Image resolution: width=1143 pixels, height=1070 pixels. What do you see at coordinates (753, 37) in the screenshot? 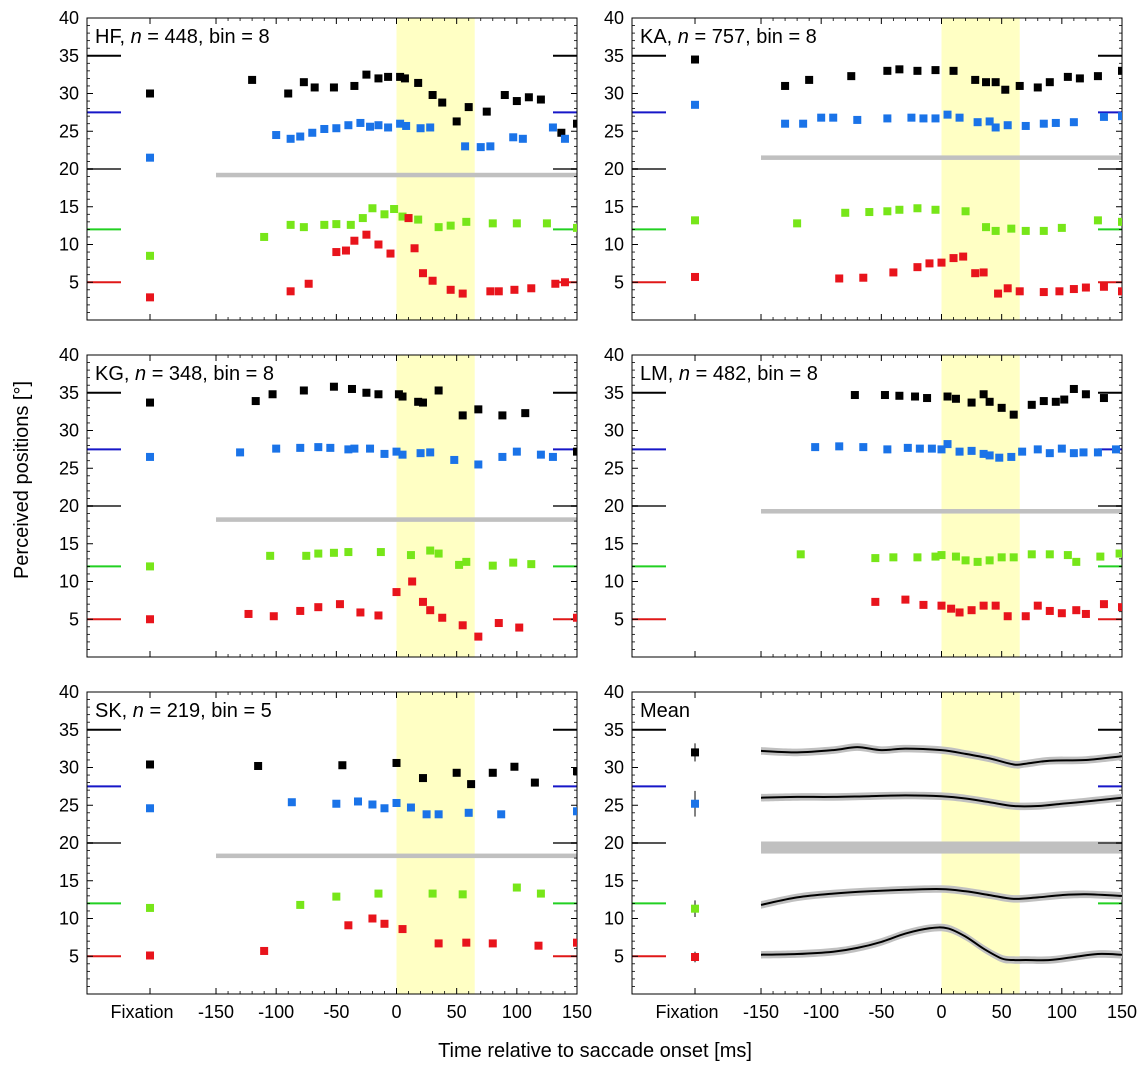
I see `title-rest: = 757, bin = 8` at bounding box center [753, 37].